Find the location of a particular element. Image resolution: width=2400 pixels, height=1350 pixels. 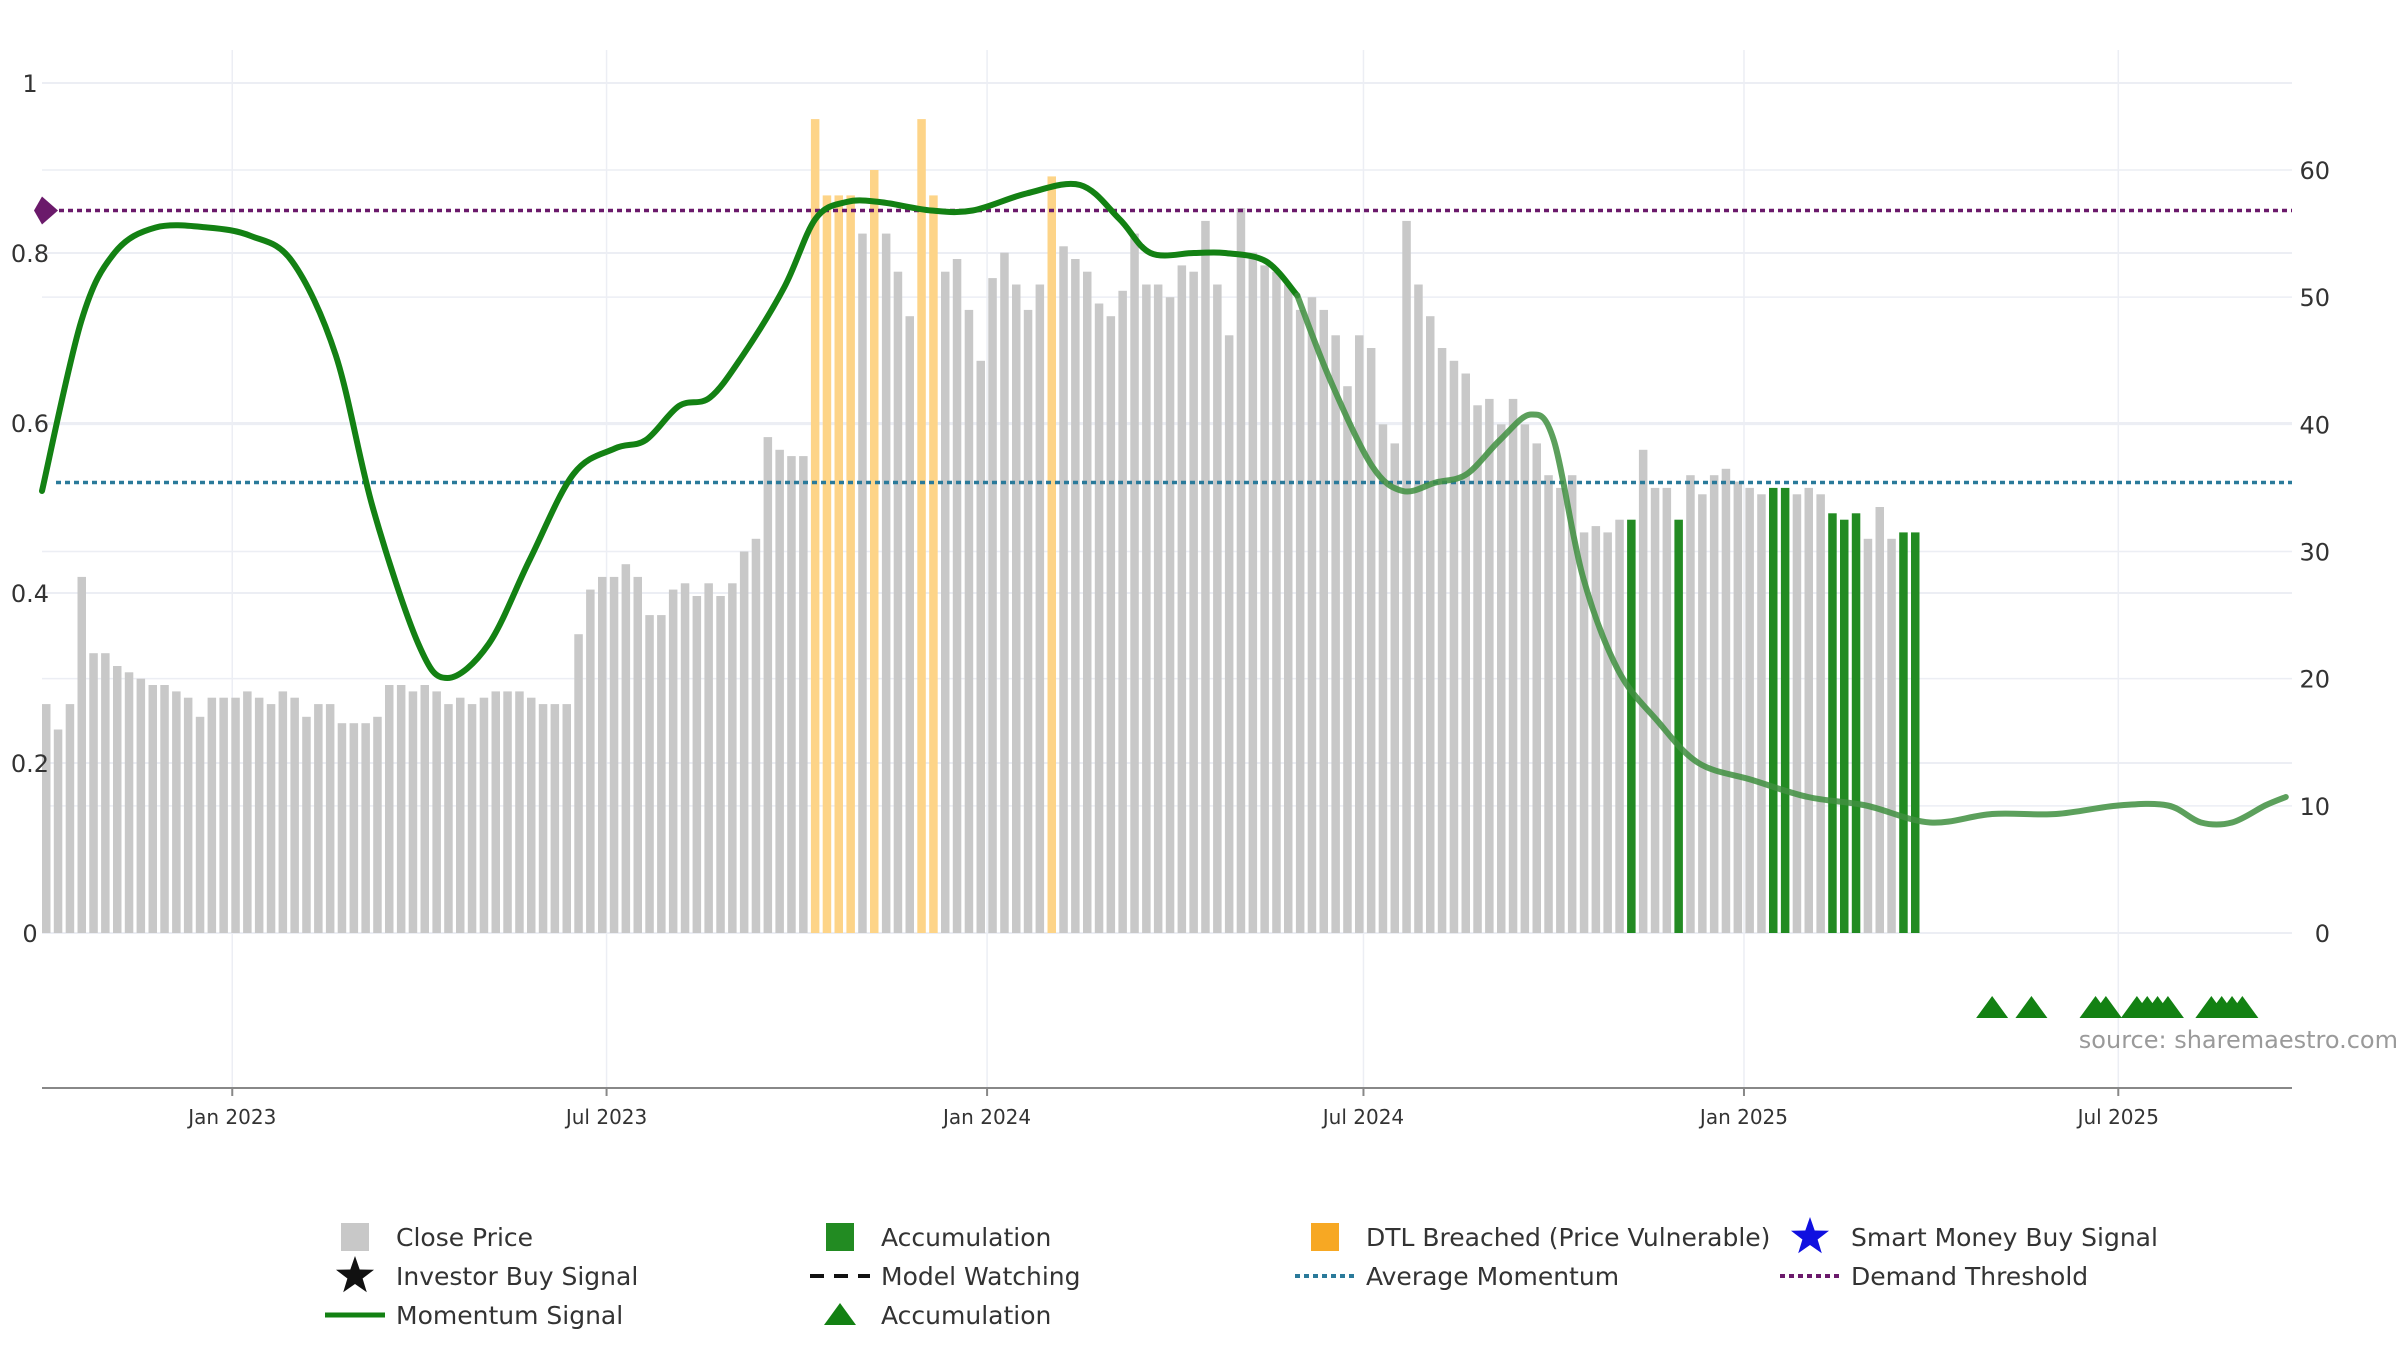

legend-label: Momentum Signal is located at coordinates (509, 1315).